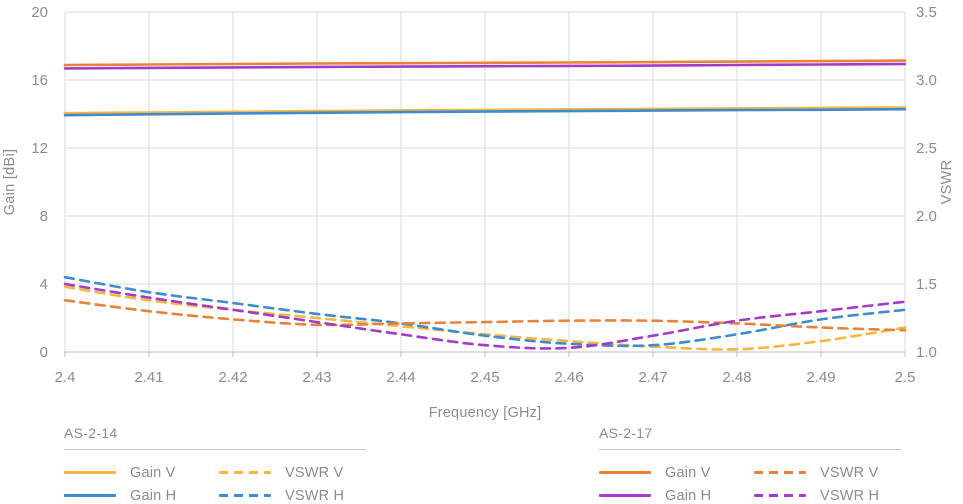 The width and height of the screenshot is (963, 504). What do you see at coordinates (400, 377) in the screenshot?
I see `svg-text: 2.44` at bounding box center [400, 377].